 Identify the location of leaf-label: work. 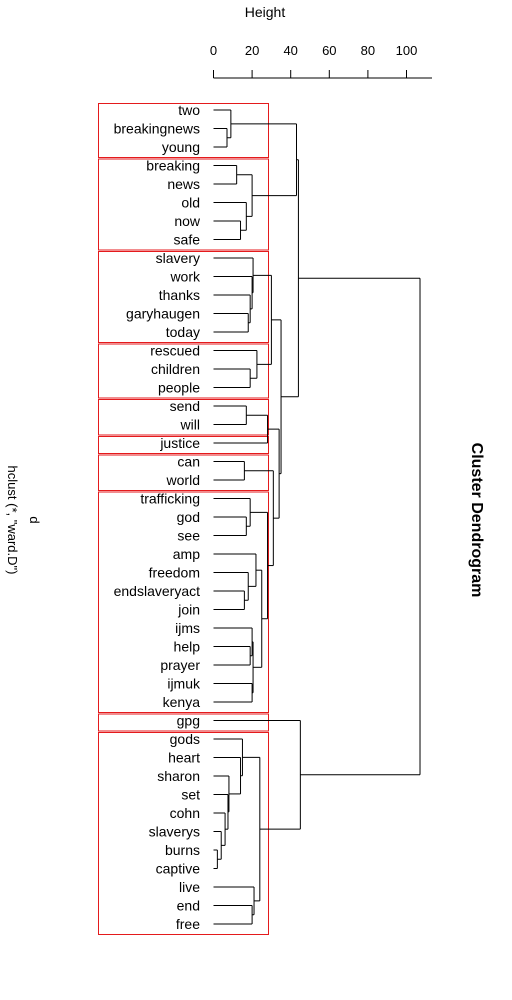
(185, 277).